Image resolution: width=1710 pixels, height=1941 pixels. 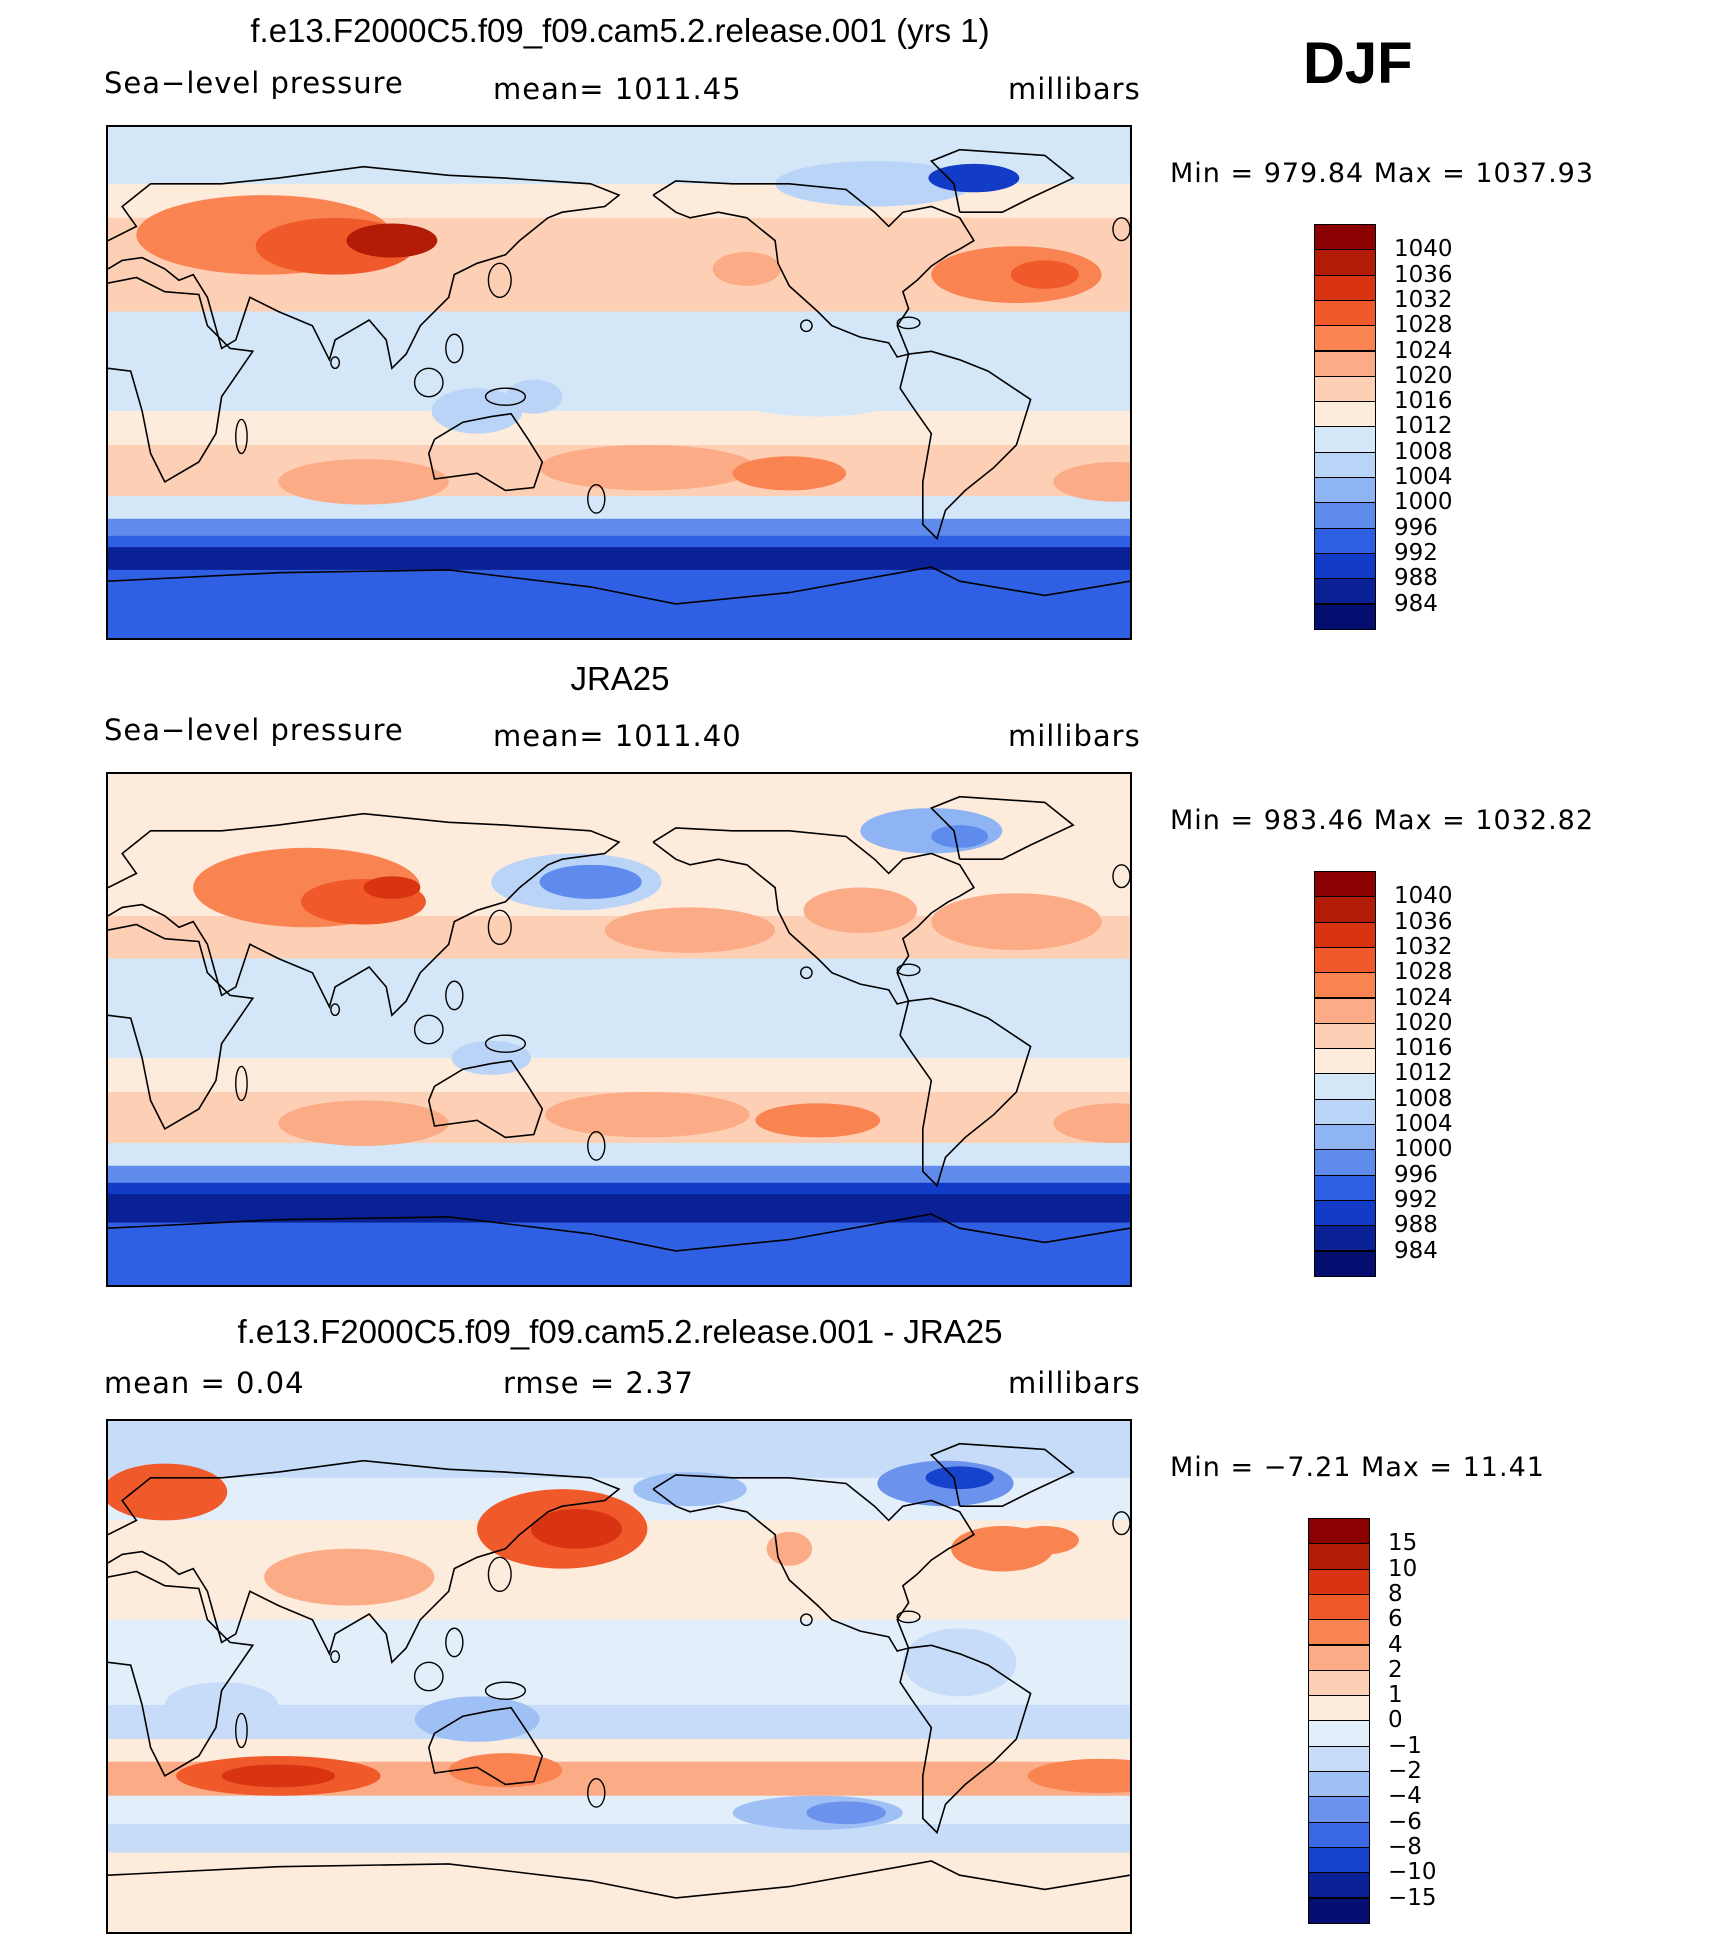 What do you see at coordinates (1423, 1124) in the screenshot?
I see `colorbar-label: 1004` at bounding box center [1423, 1124].